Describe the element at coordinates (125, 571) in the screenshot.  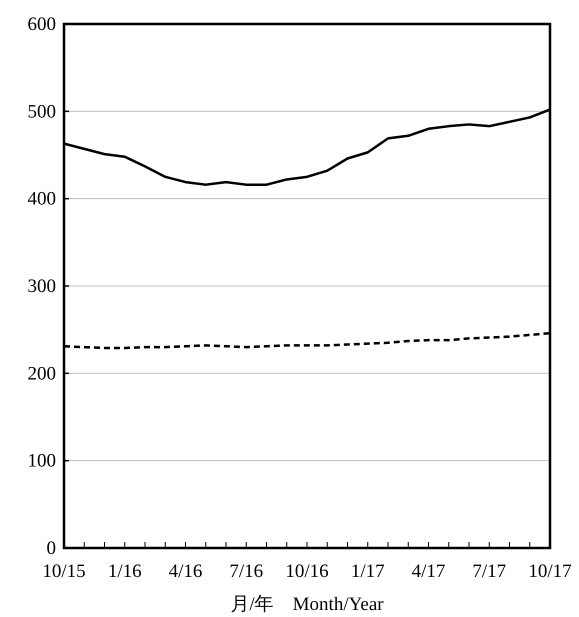
I see `x-tick-label: 1/16` at that location.